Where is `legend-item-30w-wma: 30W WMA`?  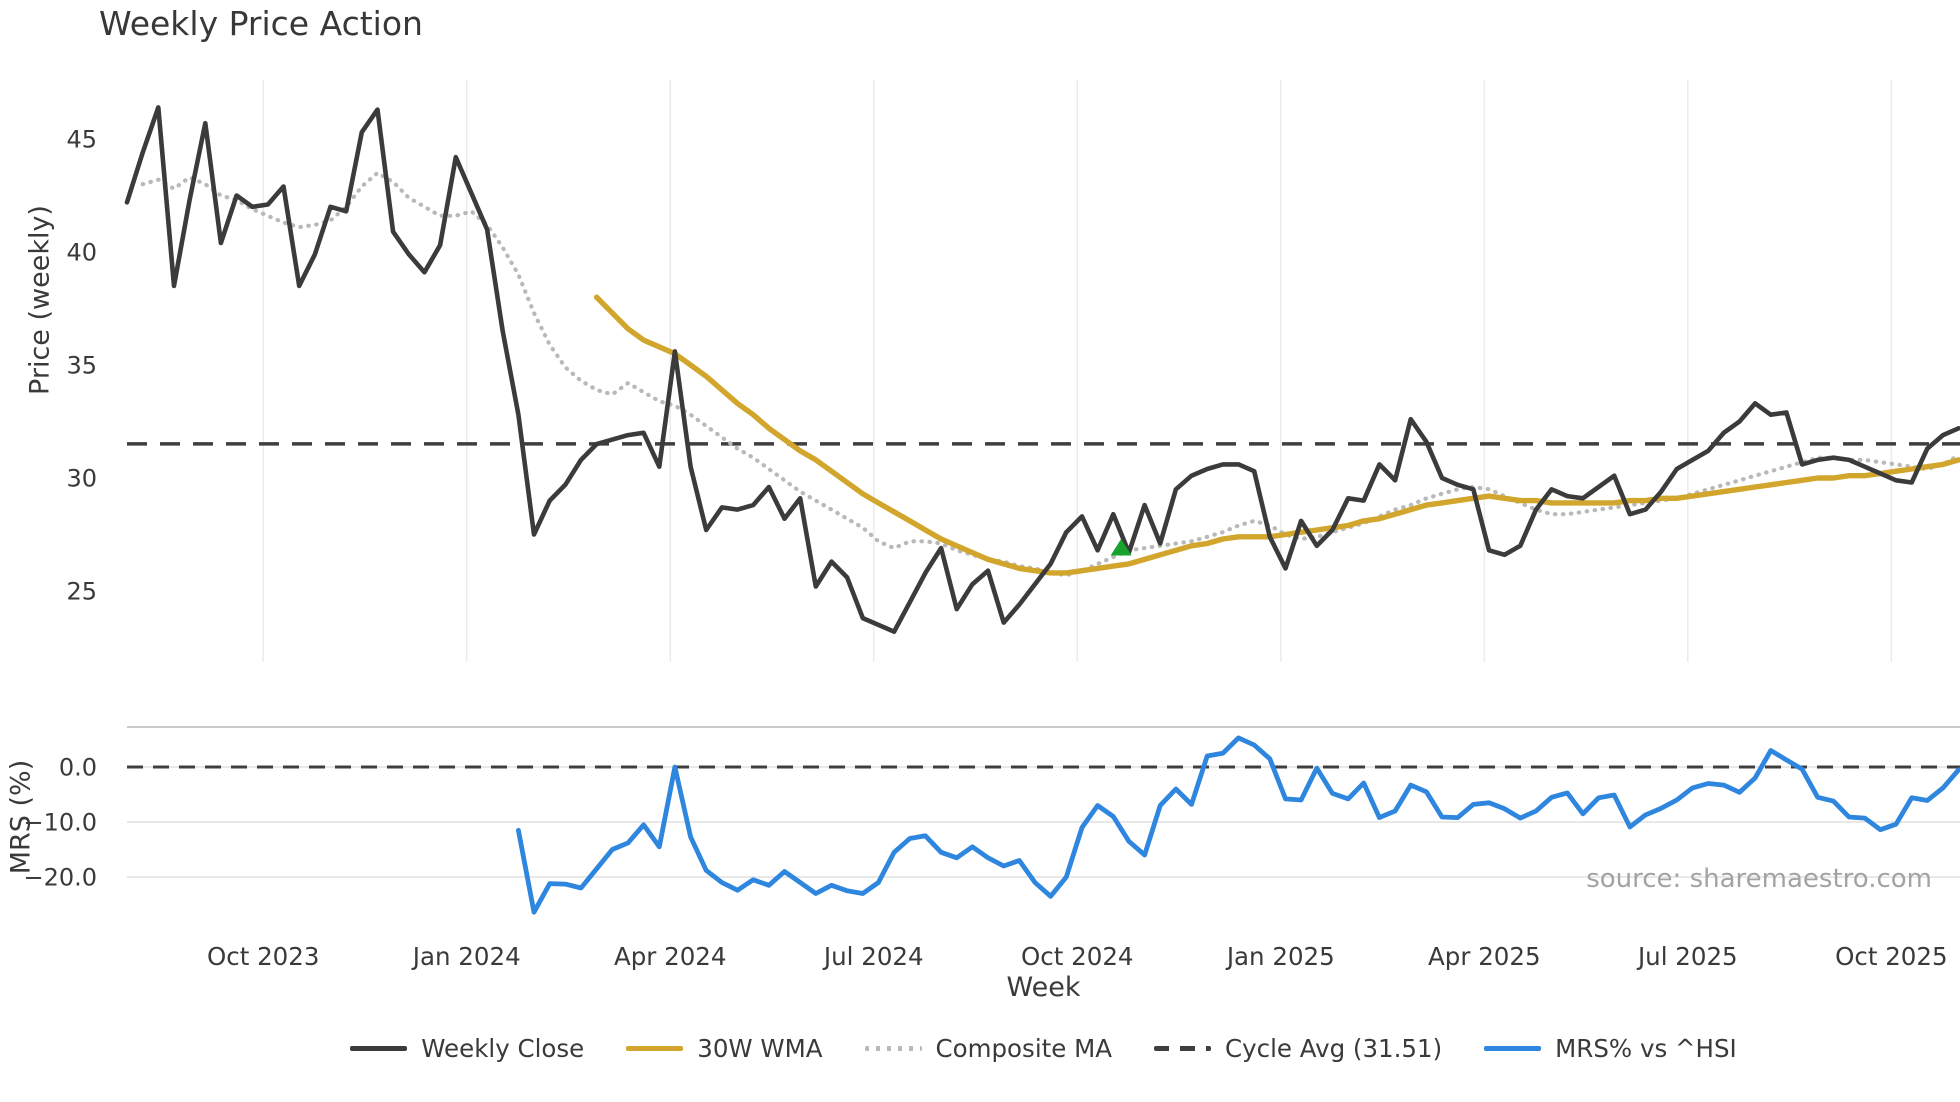
legend-item-30w-wma: 30W WMA is located at coordinates (724, 1048).